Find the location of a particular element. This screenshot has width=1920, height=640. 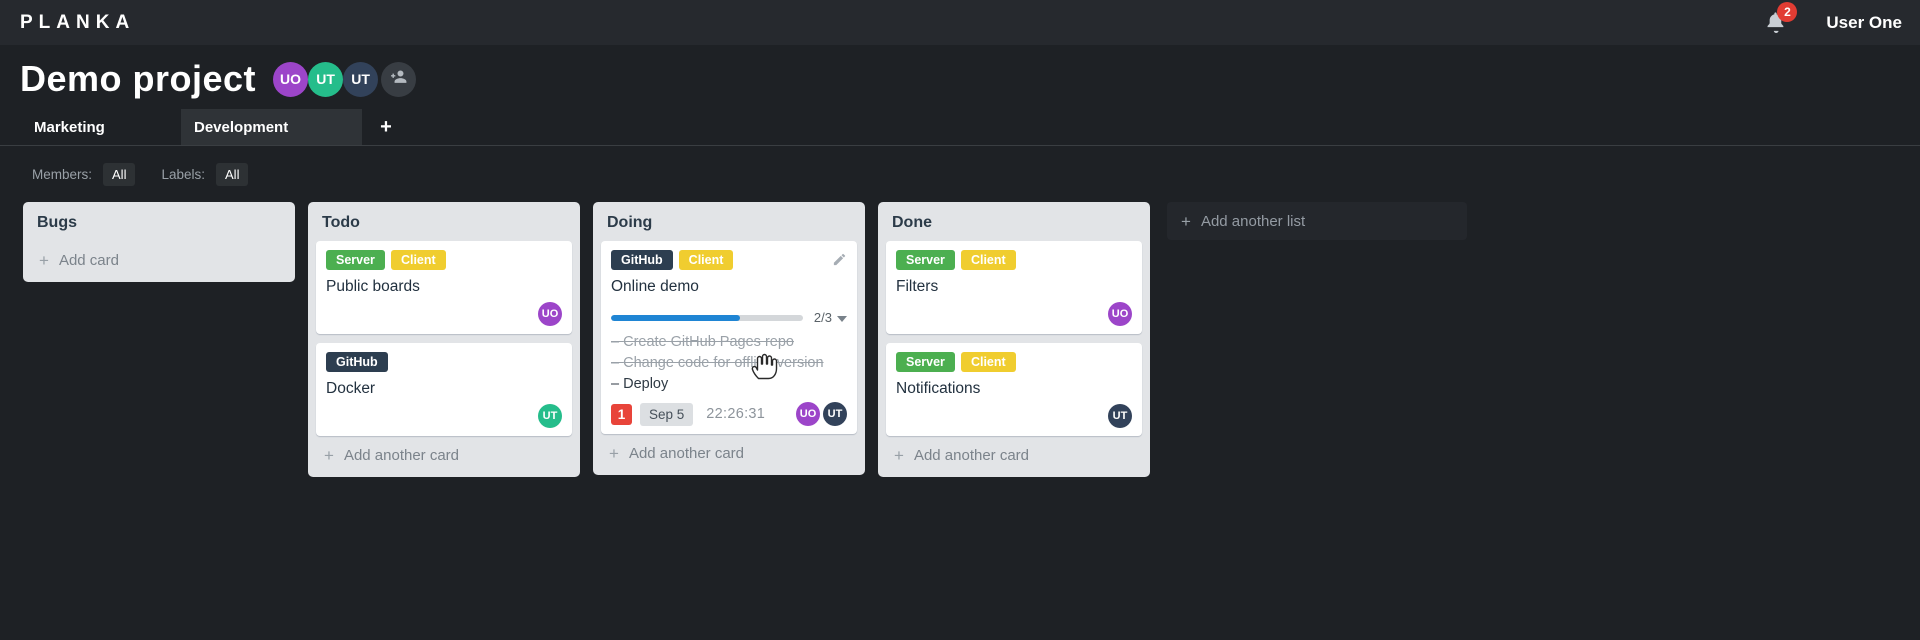

card-title: Online demo is located at coordinates (655, 286).